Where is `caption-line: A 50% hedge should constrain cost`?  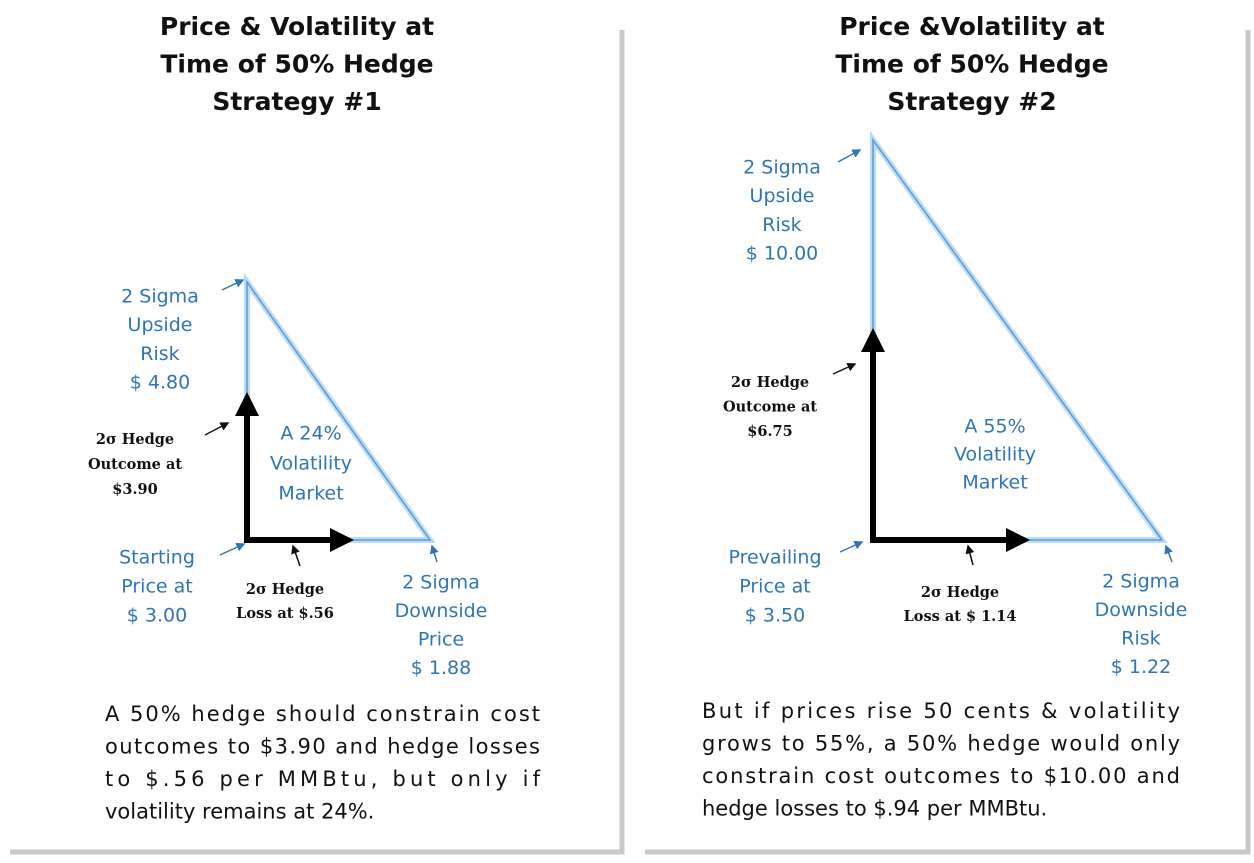 caption-line: A 50% hedge should constrain cost is located at coordinates (322, 714).